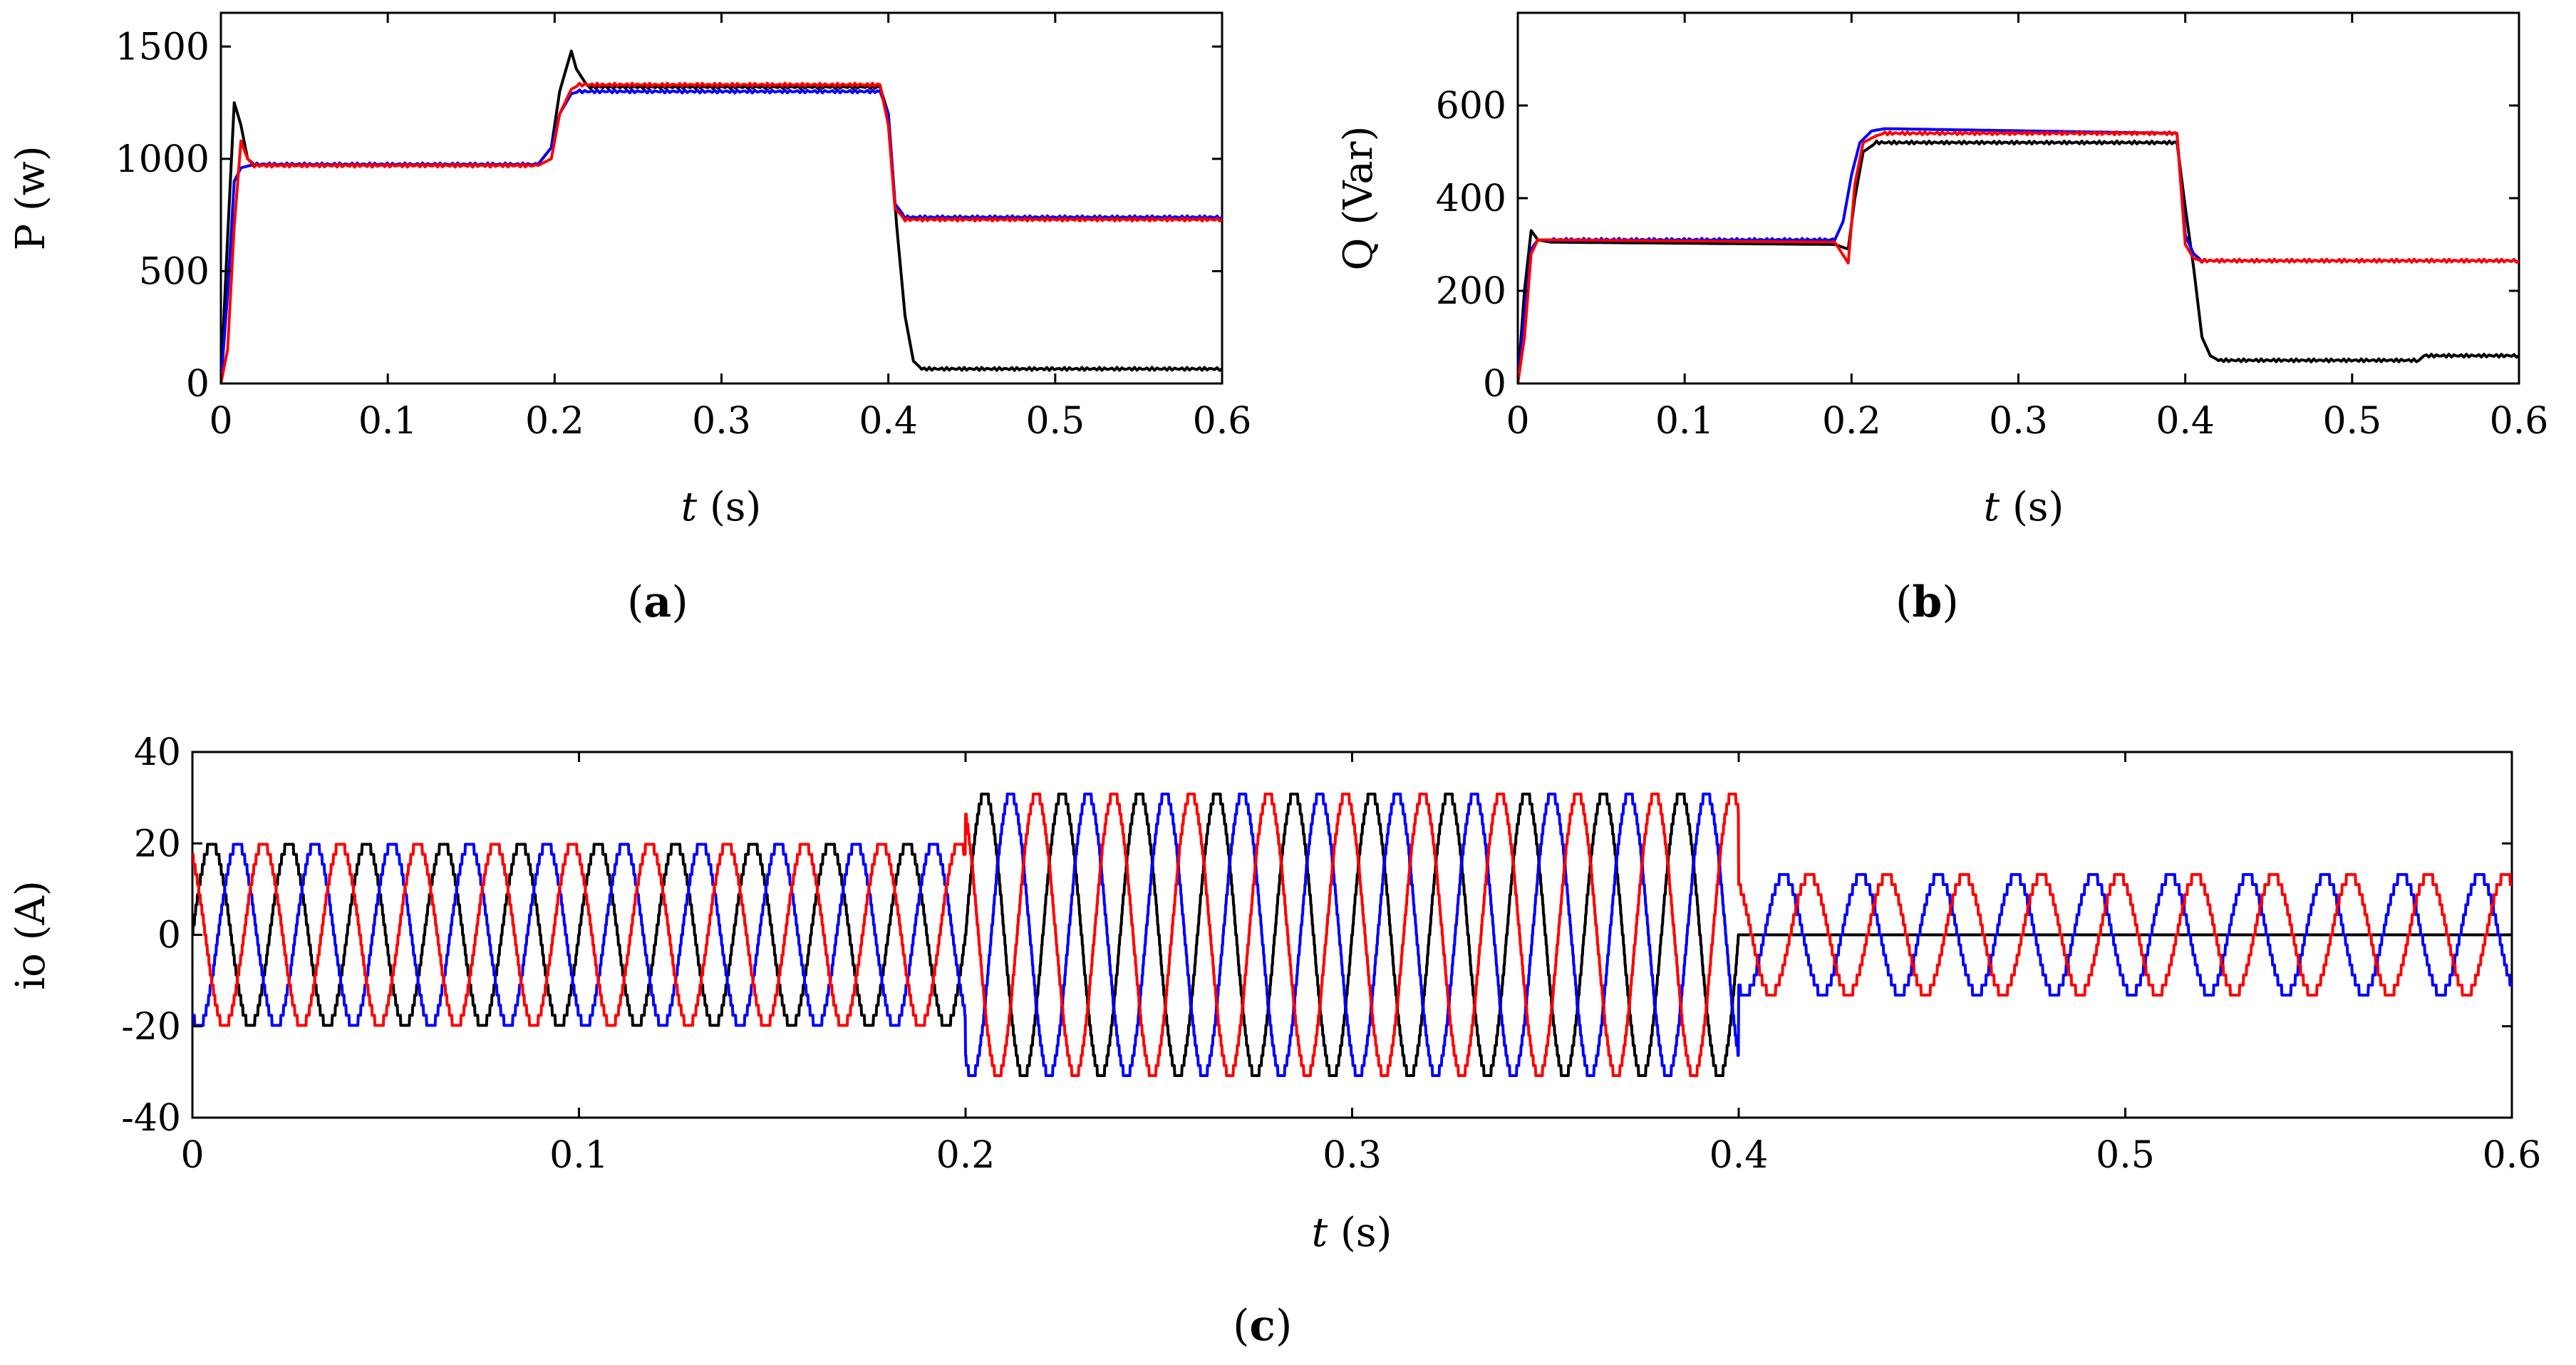 The width and height of the screenshot is (2576, 1365). What do you see at coordinates (722, 421) in the screenshot?
I see `panel-a-xtick-label: 0.3` at bounding box center [722, 421].